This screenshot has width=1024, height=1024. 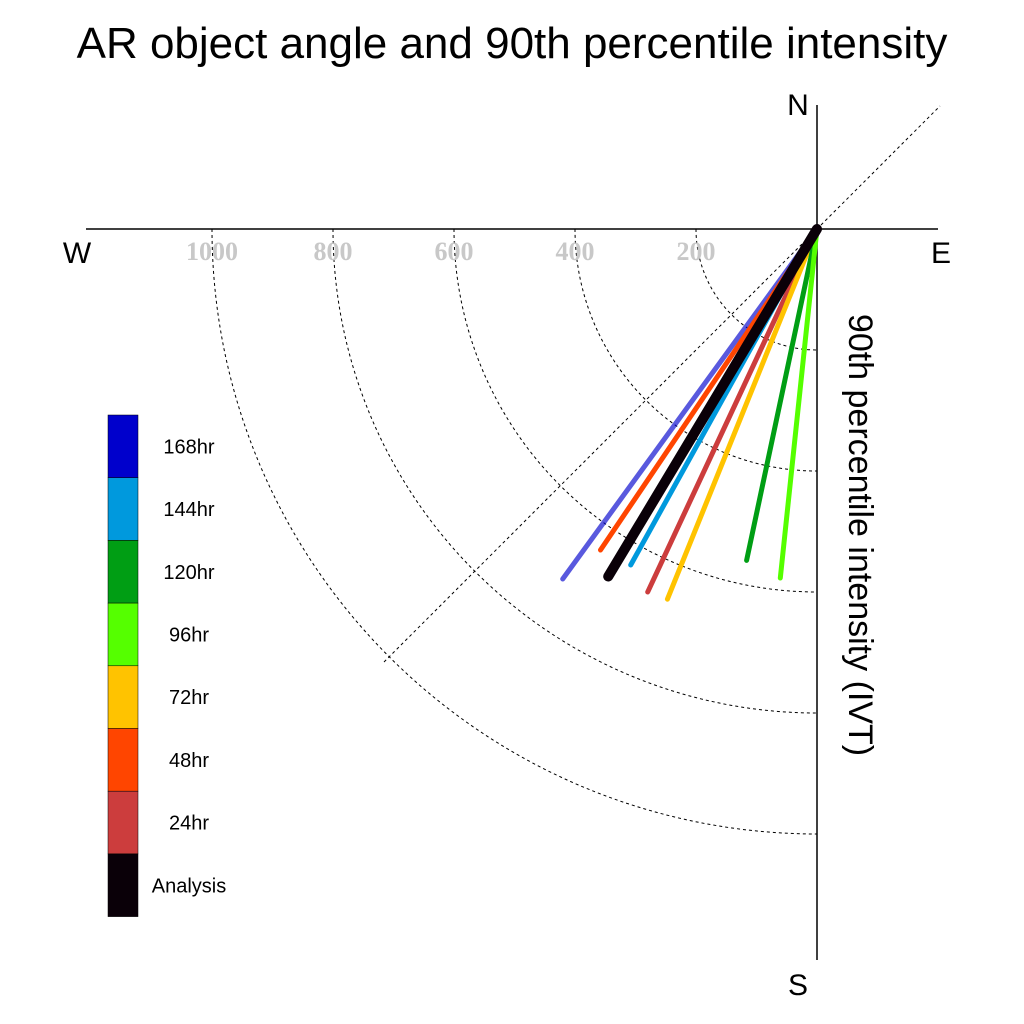 What do you see at coordinates (798, 105) in the screenshot?
I see `compass-north: N` at bounding box center [798, 105].